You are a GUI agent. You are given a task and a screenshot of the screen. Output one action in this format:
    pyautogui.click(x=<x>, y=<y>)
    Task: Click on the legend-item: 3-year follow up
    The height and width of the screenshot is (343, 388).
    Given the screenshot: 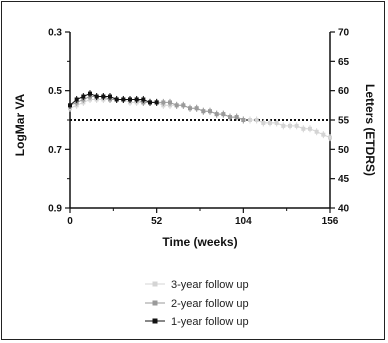 What is the action you would take?
    pyautogui.click(x=197, y=285)
    